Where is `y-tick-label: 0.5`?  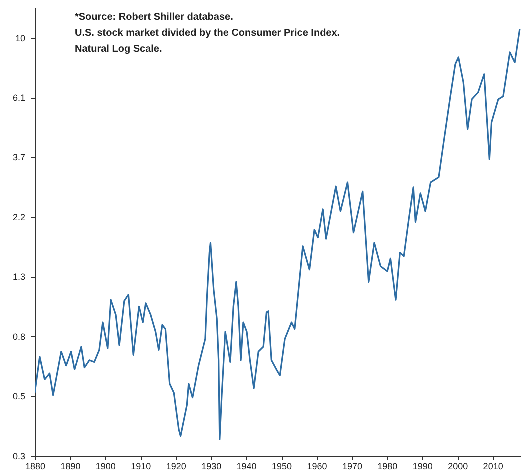
y-tick-label: 0.5 is located at coordinates (19, 397).